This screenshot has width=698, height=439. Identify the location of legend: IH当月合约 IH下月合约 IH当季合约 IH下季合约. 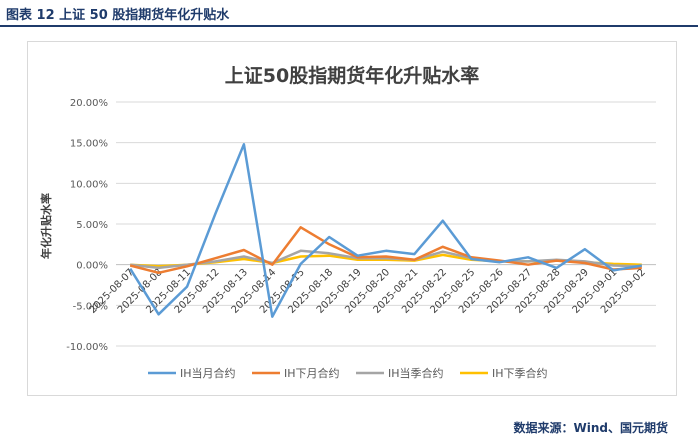
(348, 373).